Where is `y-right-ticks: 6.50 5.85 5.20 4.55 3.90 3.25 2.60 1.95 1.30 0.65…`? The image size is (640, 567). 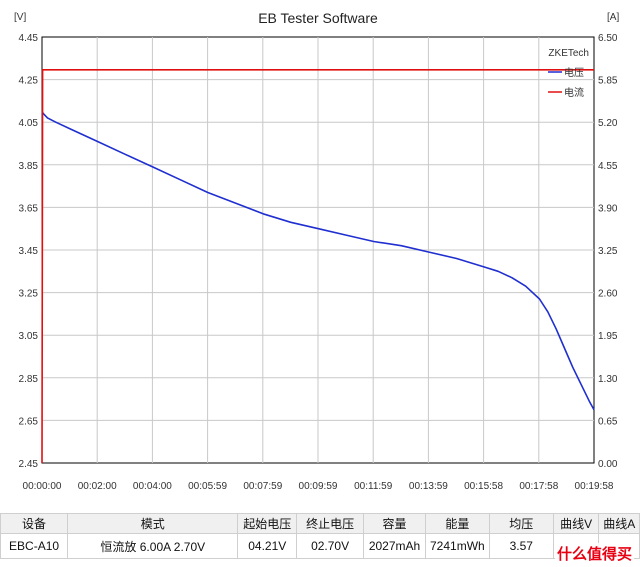 y-right-ticks: 6.50 5.85 5.20 4.55 3.90 3.25 2.60 1.95 1.30 0.65… is located at coordinates (608, 251).